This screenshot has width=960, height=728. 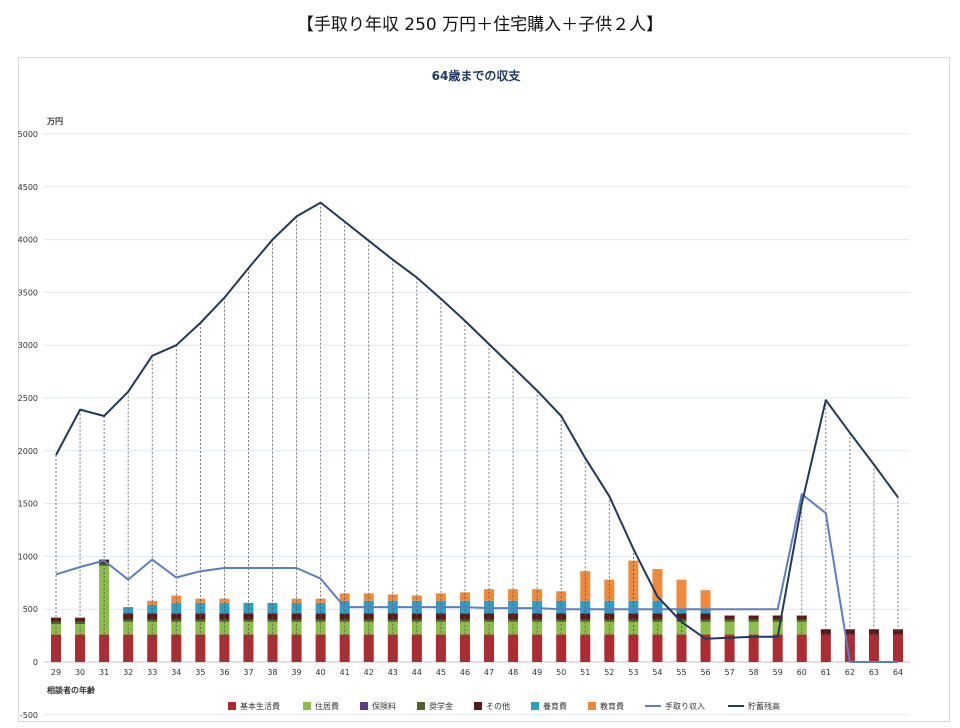 What do you see at coordinates (802, 672) in the screenshot?
I see `x-tick-label: 60` at bounding box center [802, 672].